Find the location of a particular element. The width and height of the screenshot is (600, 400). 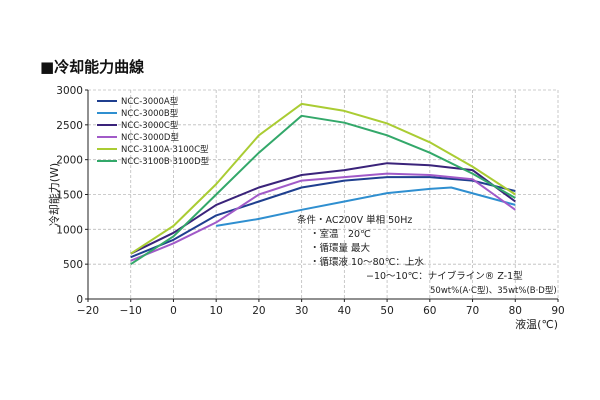

y-axis-label: 冷却能力(W) is located at coordinates (54, 194).